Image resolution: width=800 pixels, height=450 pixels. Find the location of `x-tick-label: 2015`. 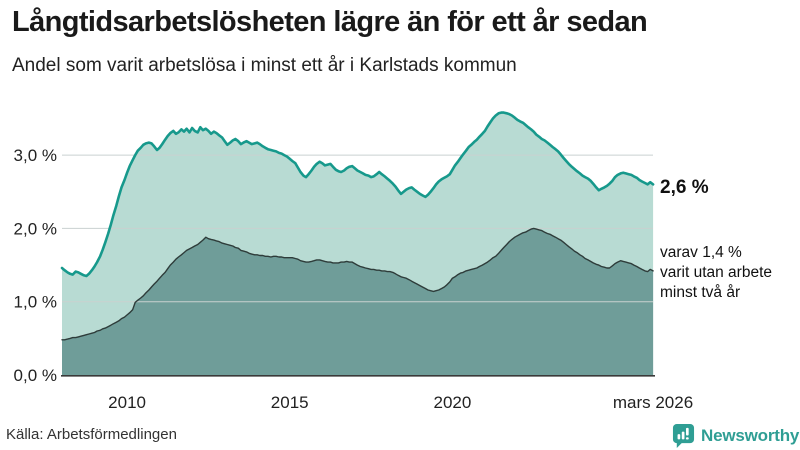

x-tick-label: 2015 is located at coordinates (290, 402).